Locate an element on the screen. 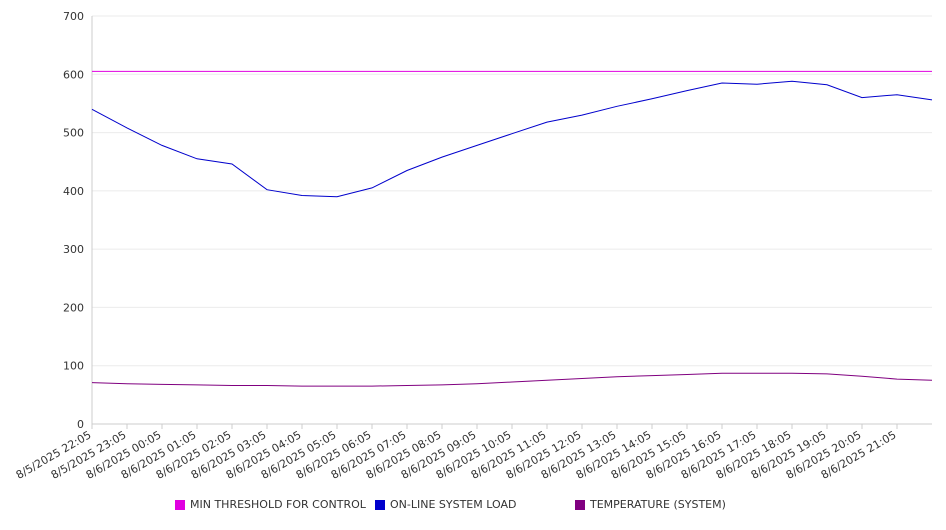 The width and height of the screenshot is (946, 530). y-tick-label: 600 is located at coordinates (73, 74).